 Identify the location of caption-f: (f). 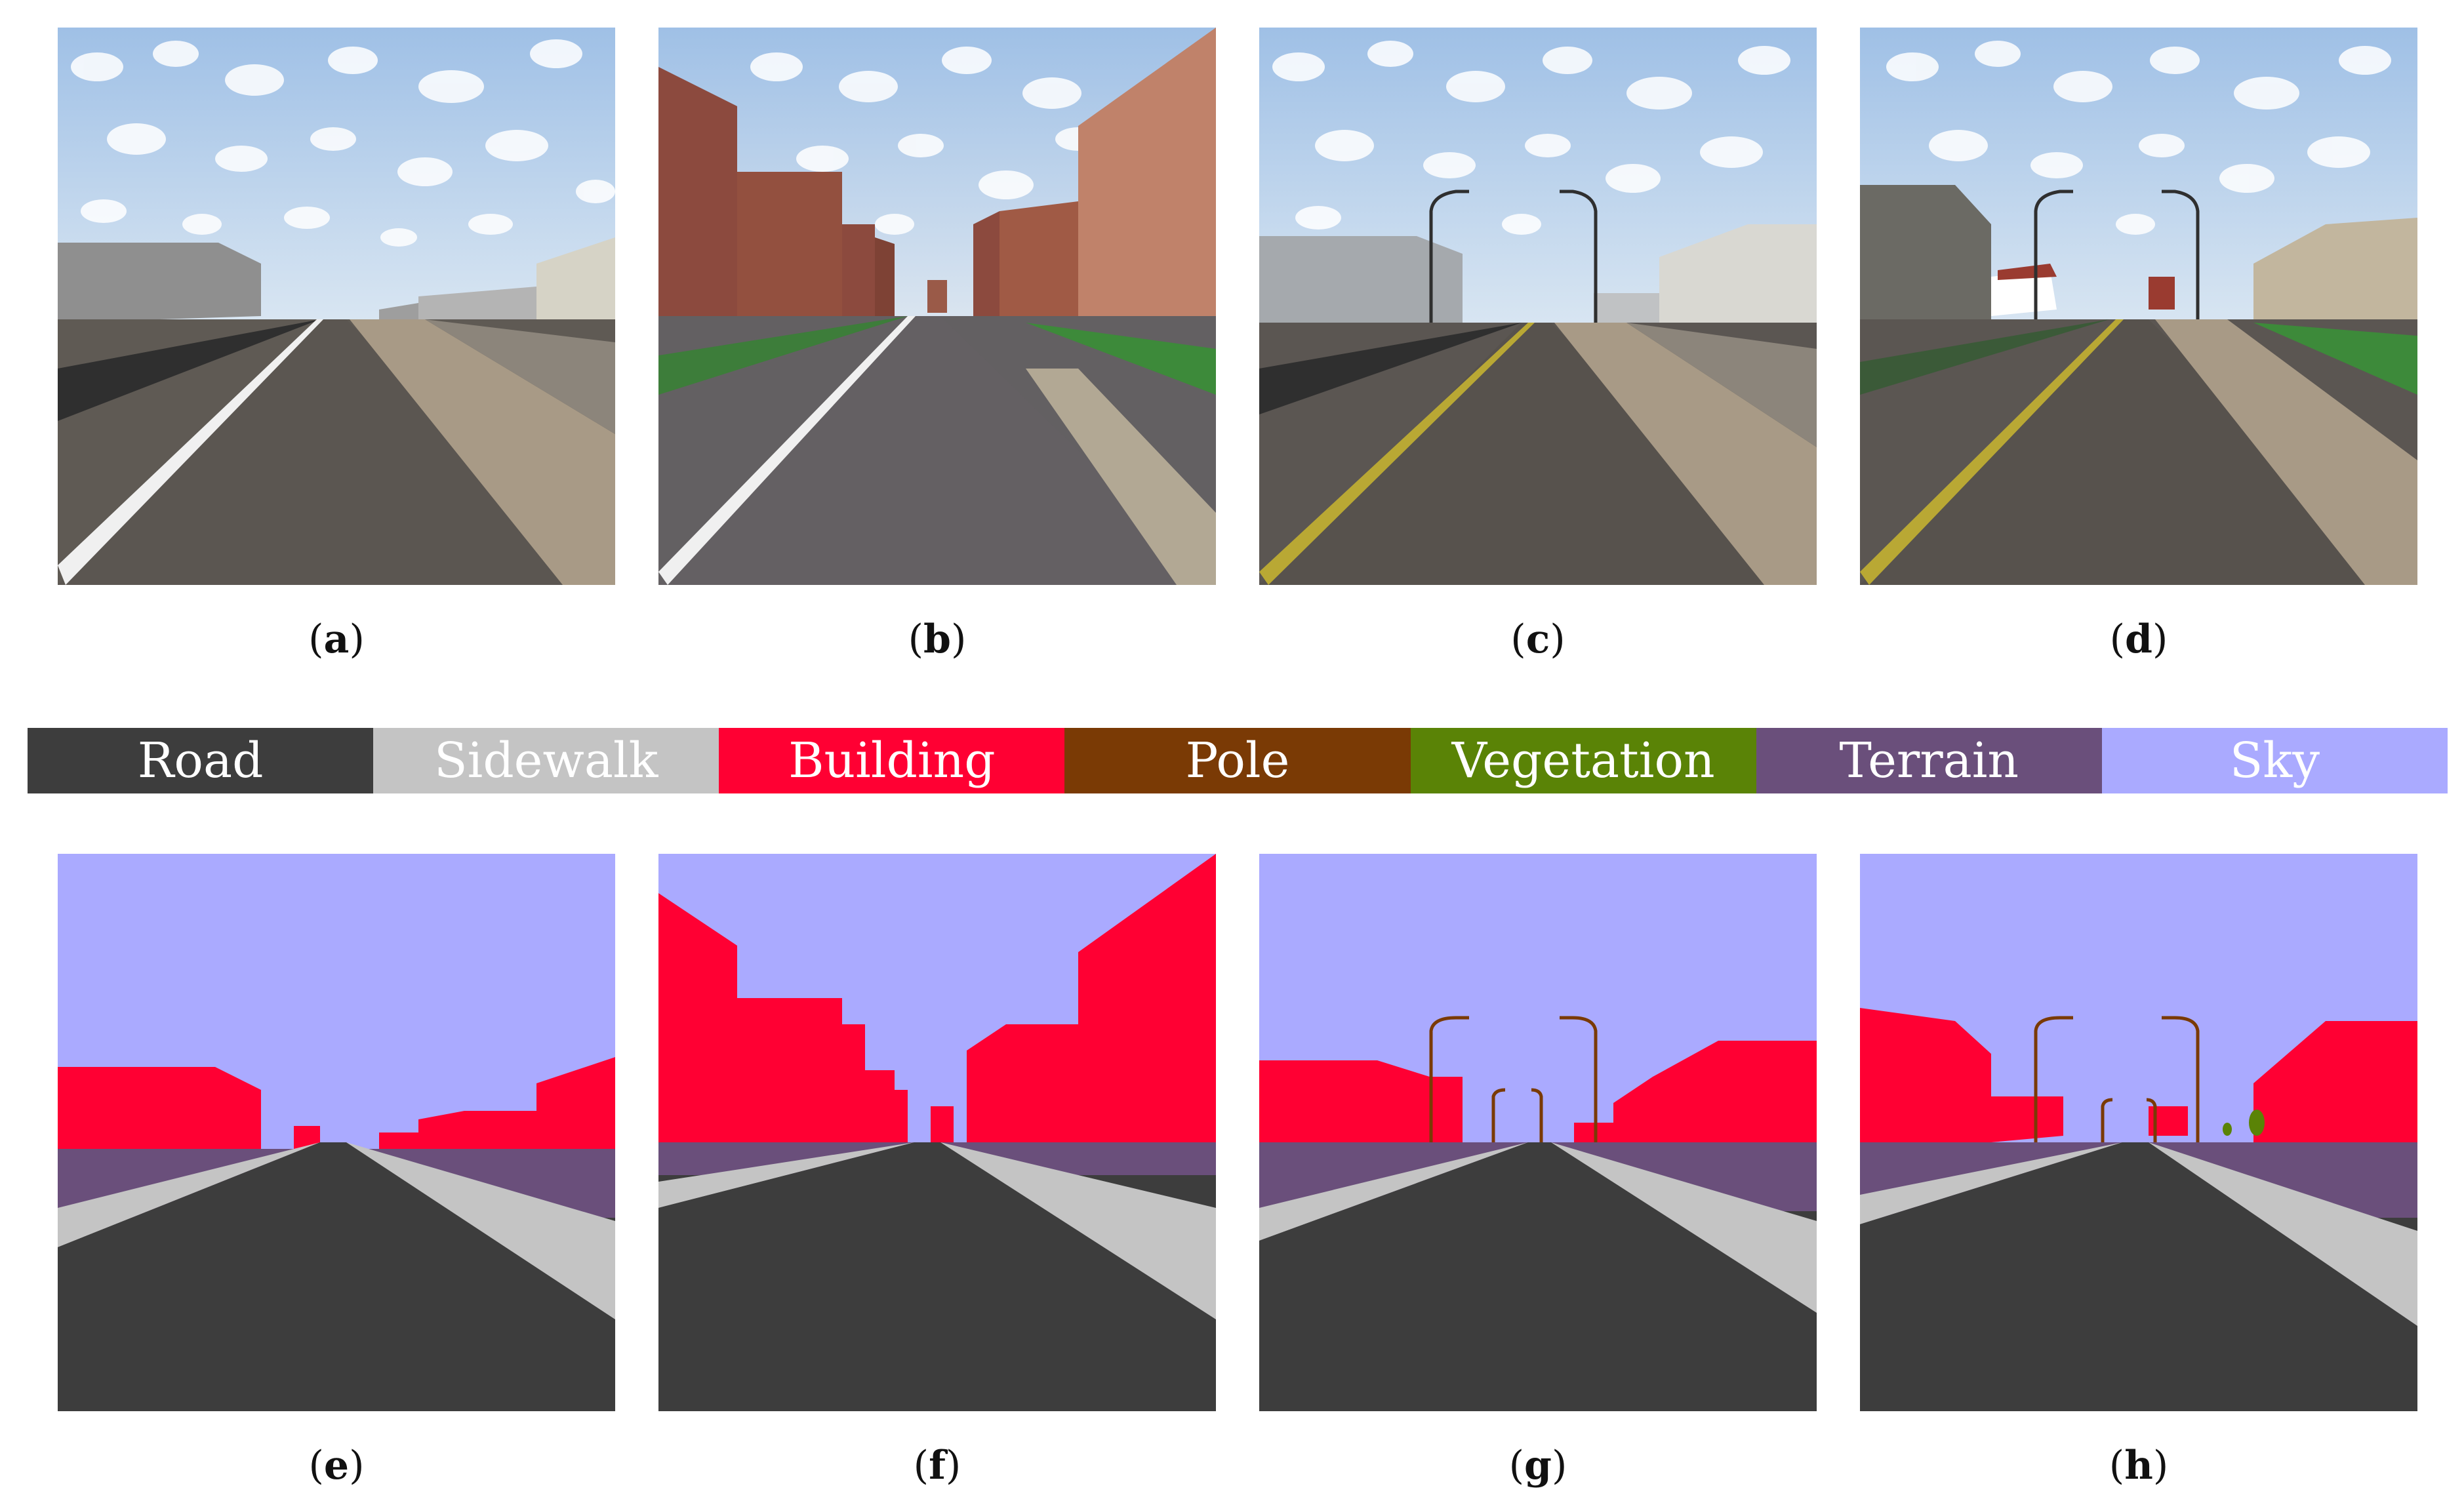
(937, 1466).